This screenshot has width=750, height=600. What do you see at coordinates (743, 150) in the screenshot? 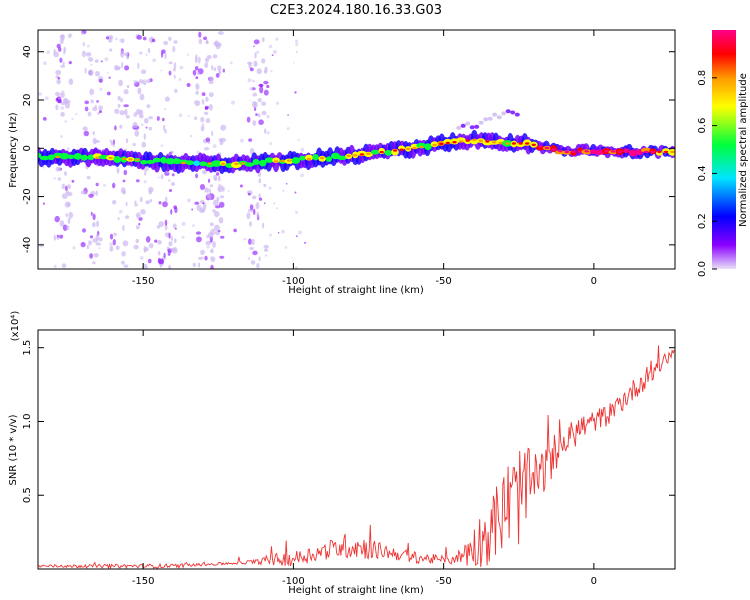
I see `colorbar-label: Normalized spectral amplitude` at bounding box center [743, 150].